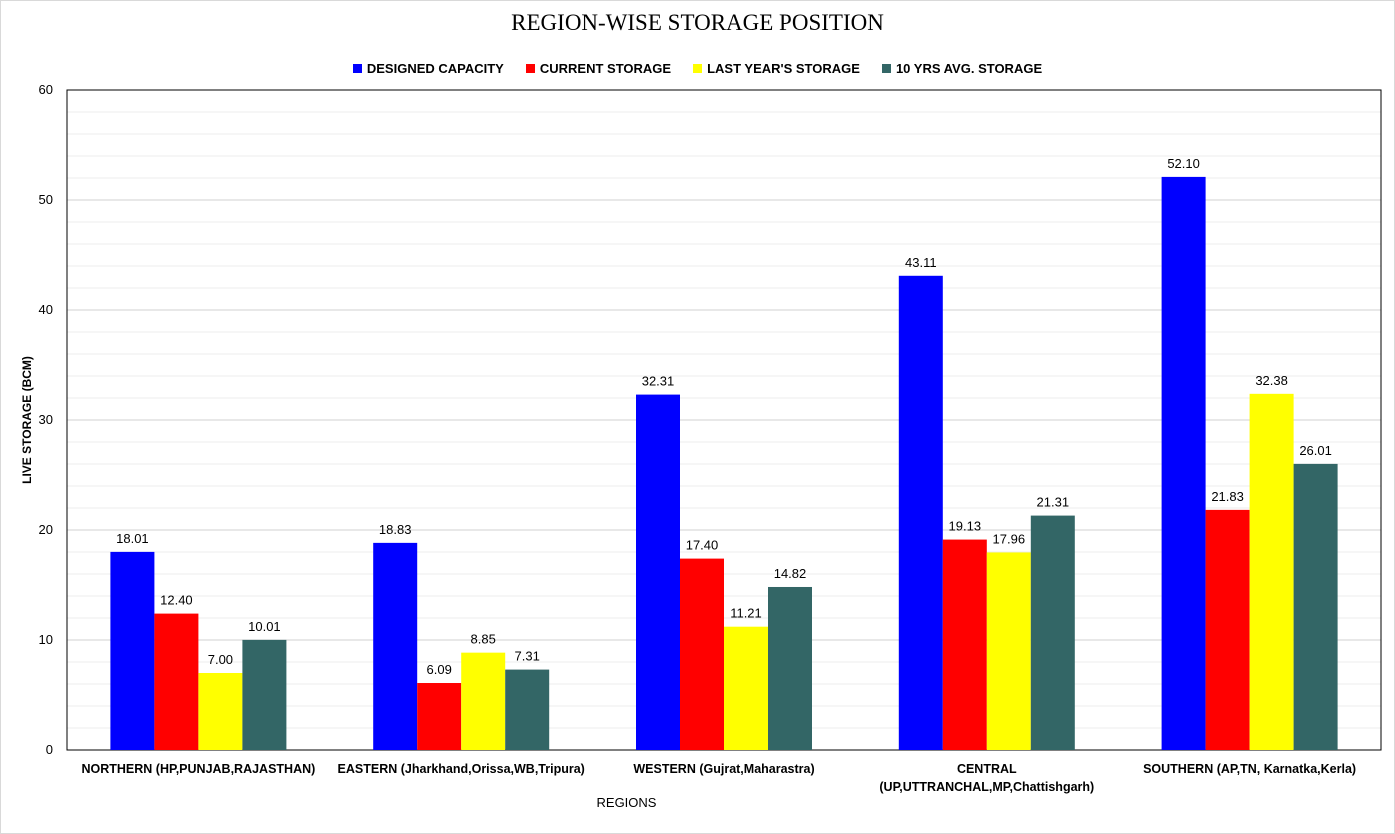  What do you see at coordinates (697, 22) in the screenshot?
I see `chart-title: REGION-WISE STORAGE POSITION` at bounding box center [697, 22].